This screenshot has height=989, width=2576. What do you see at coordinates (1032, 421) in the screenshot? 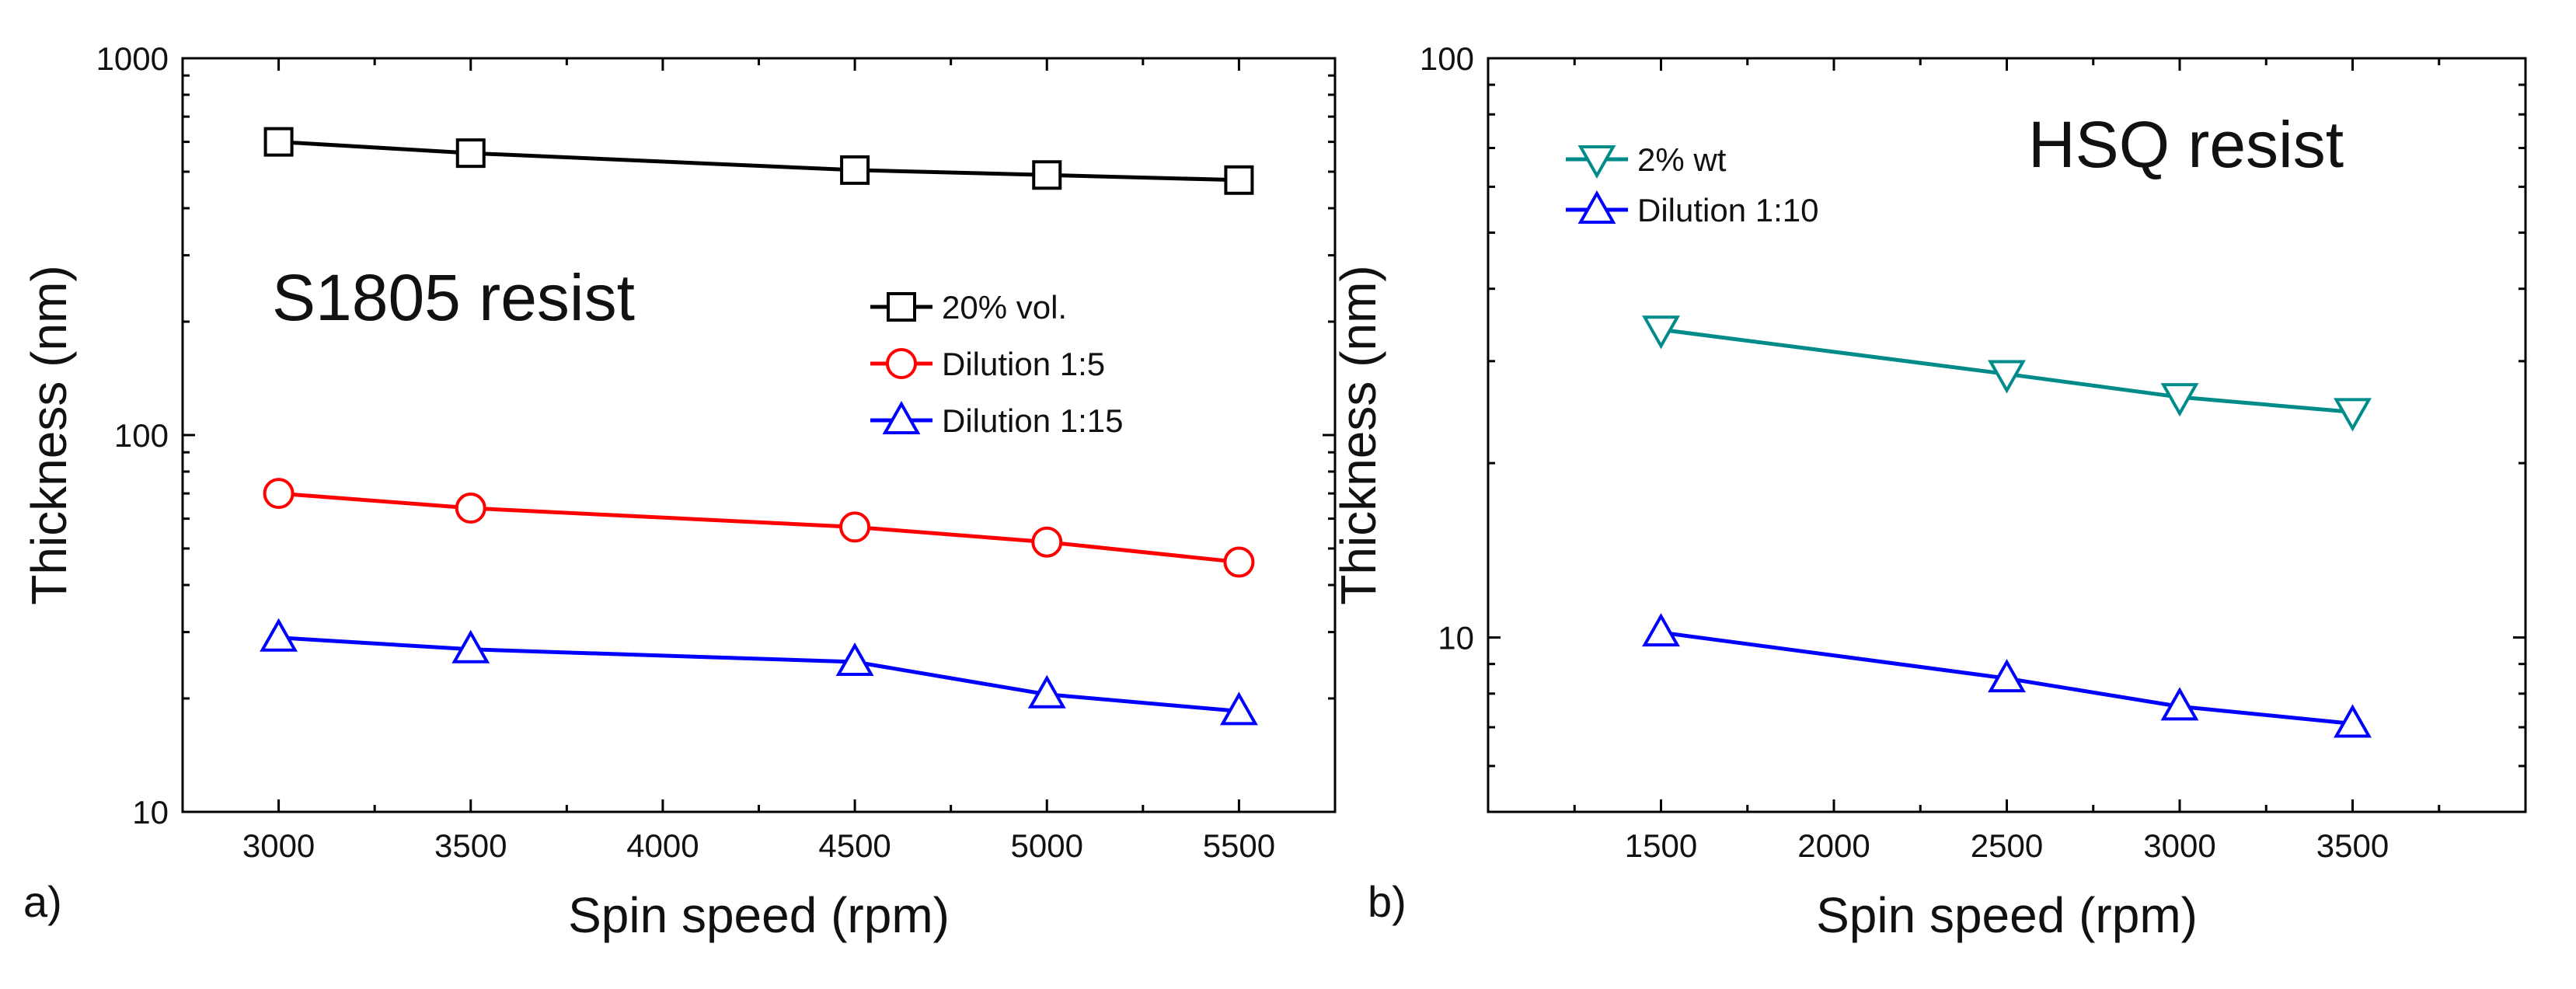
I see `legend-label: Dilution 1:15` at bounding box center [1032, 421].